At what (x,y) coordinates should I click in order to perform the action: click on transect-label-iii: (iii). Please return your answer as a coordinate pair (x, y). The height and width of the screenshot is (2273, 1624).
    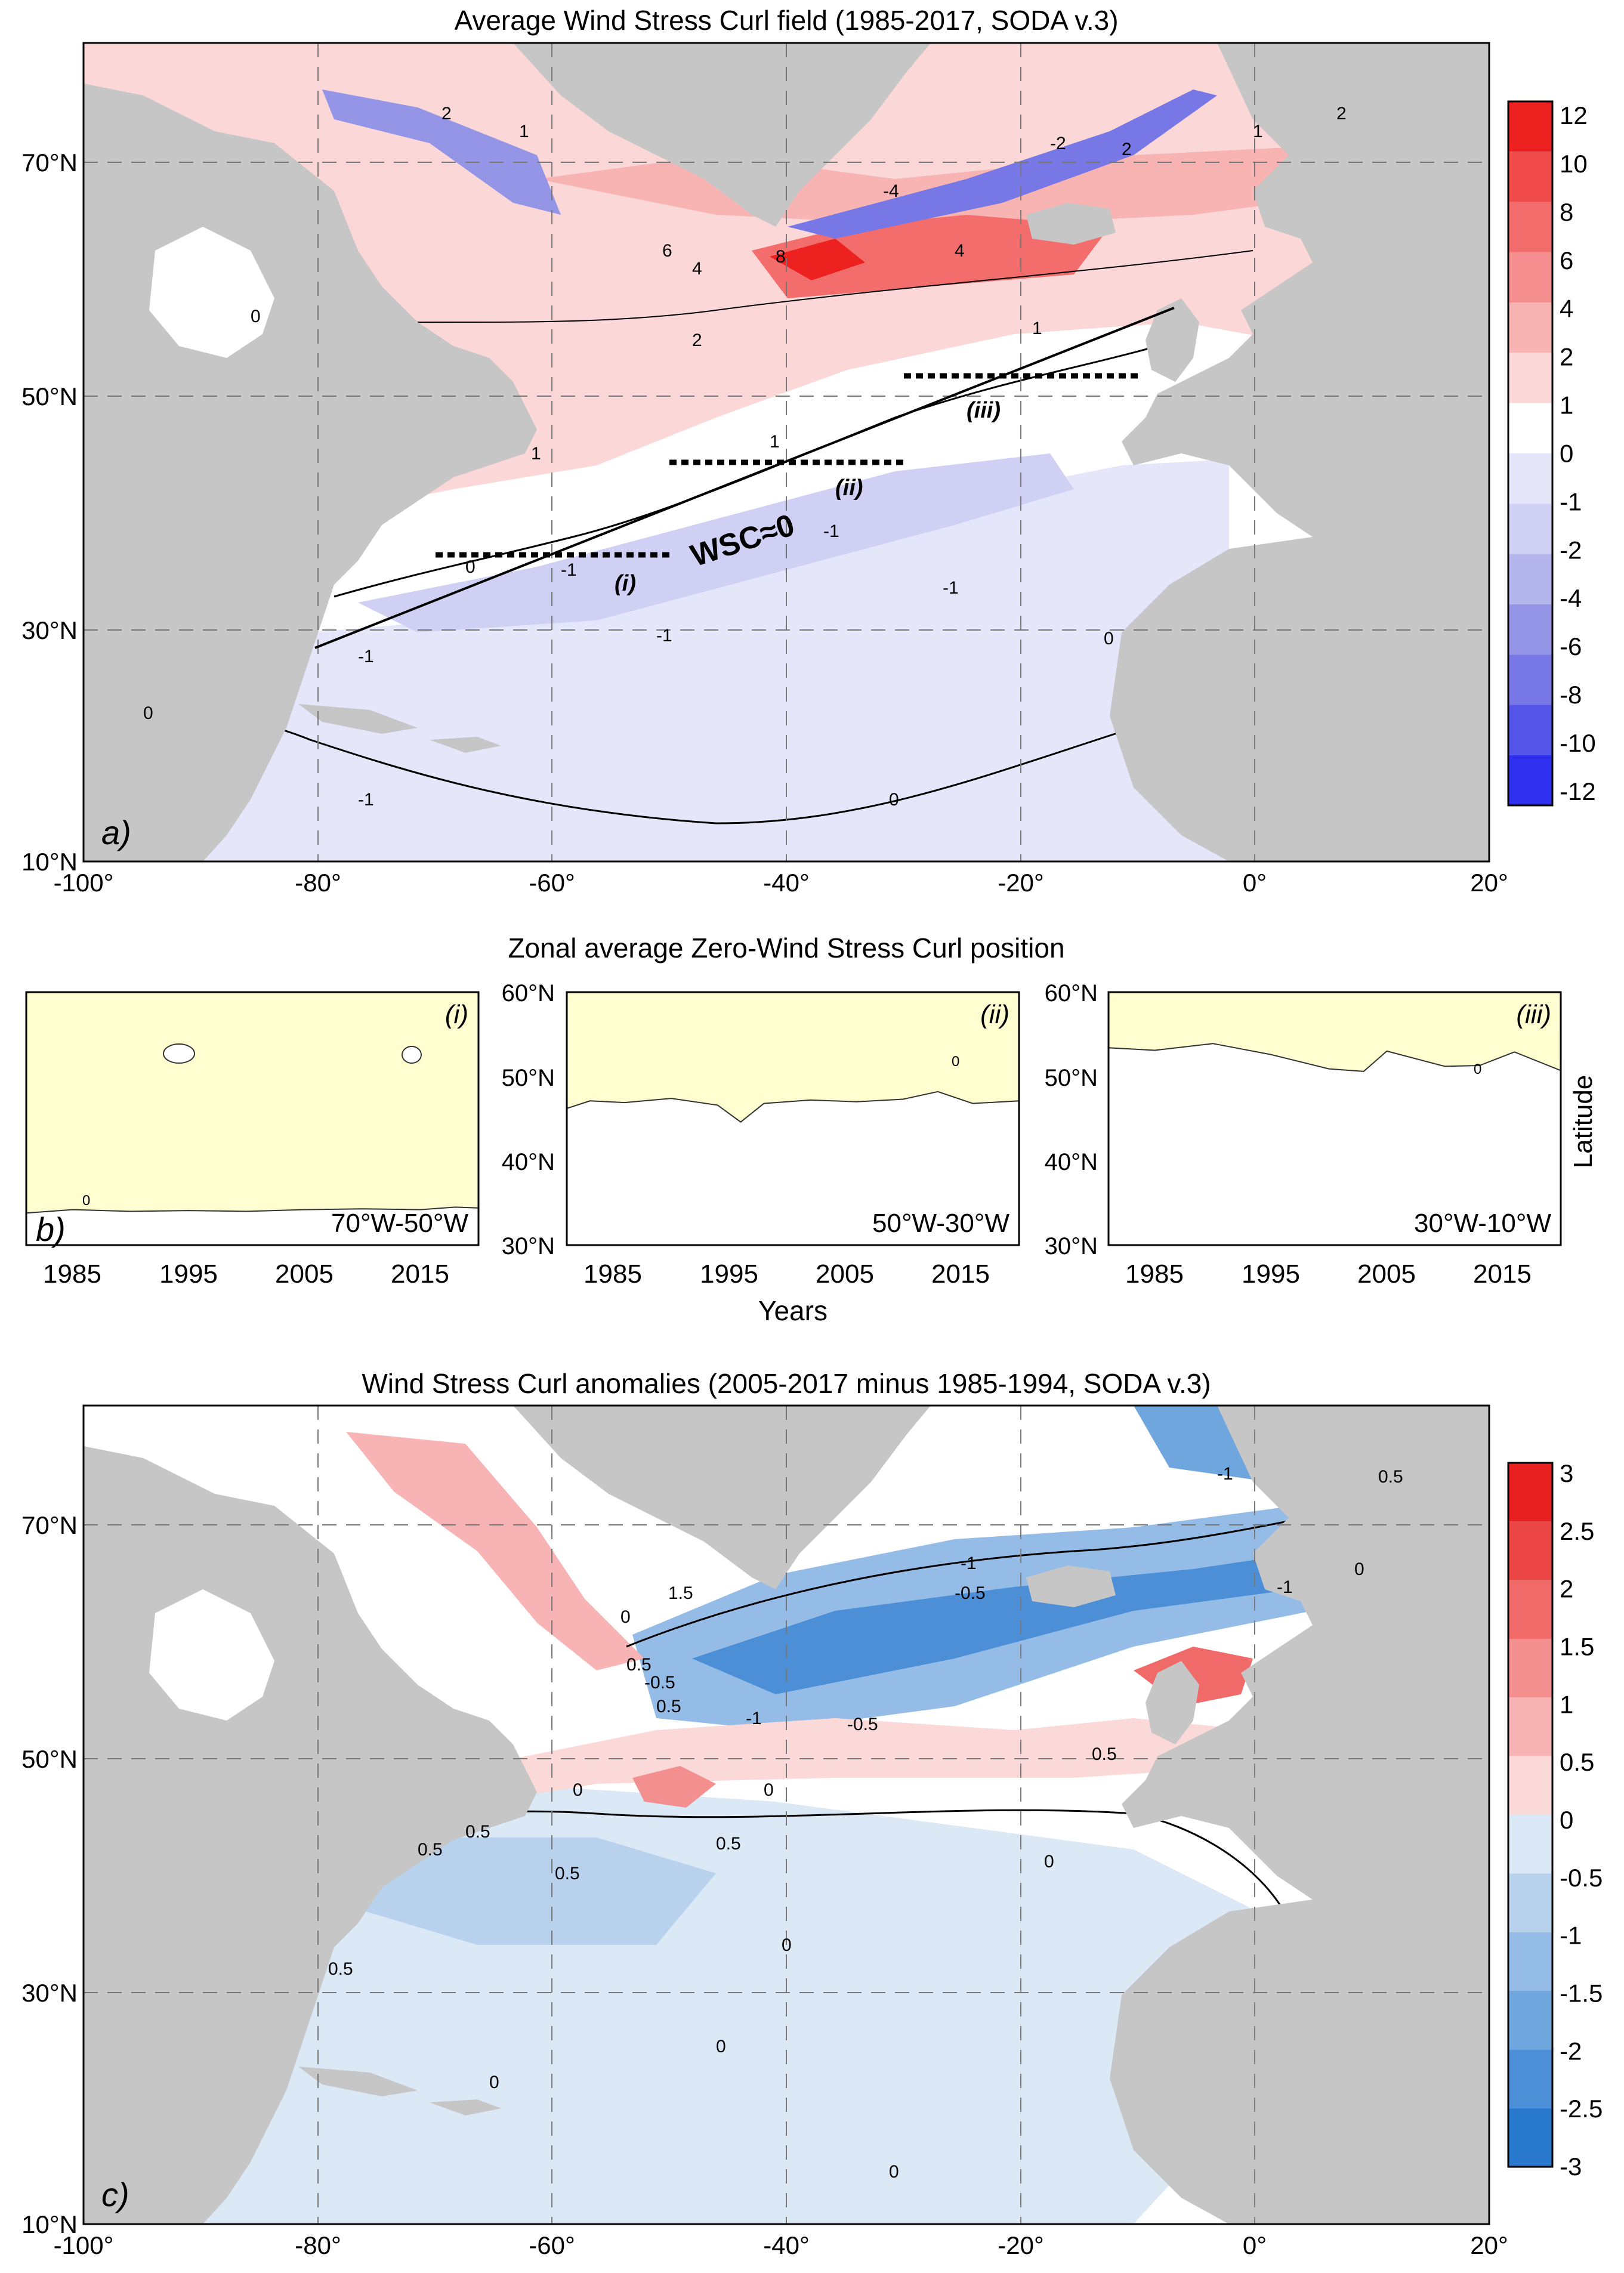
    Looking at the image, I should click on (984, 410).